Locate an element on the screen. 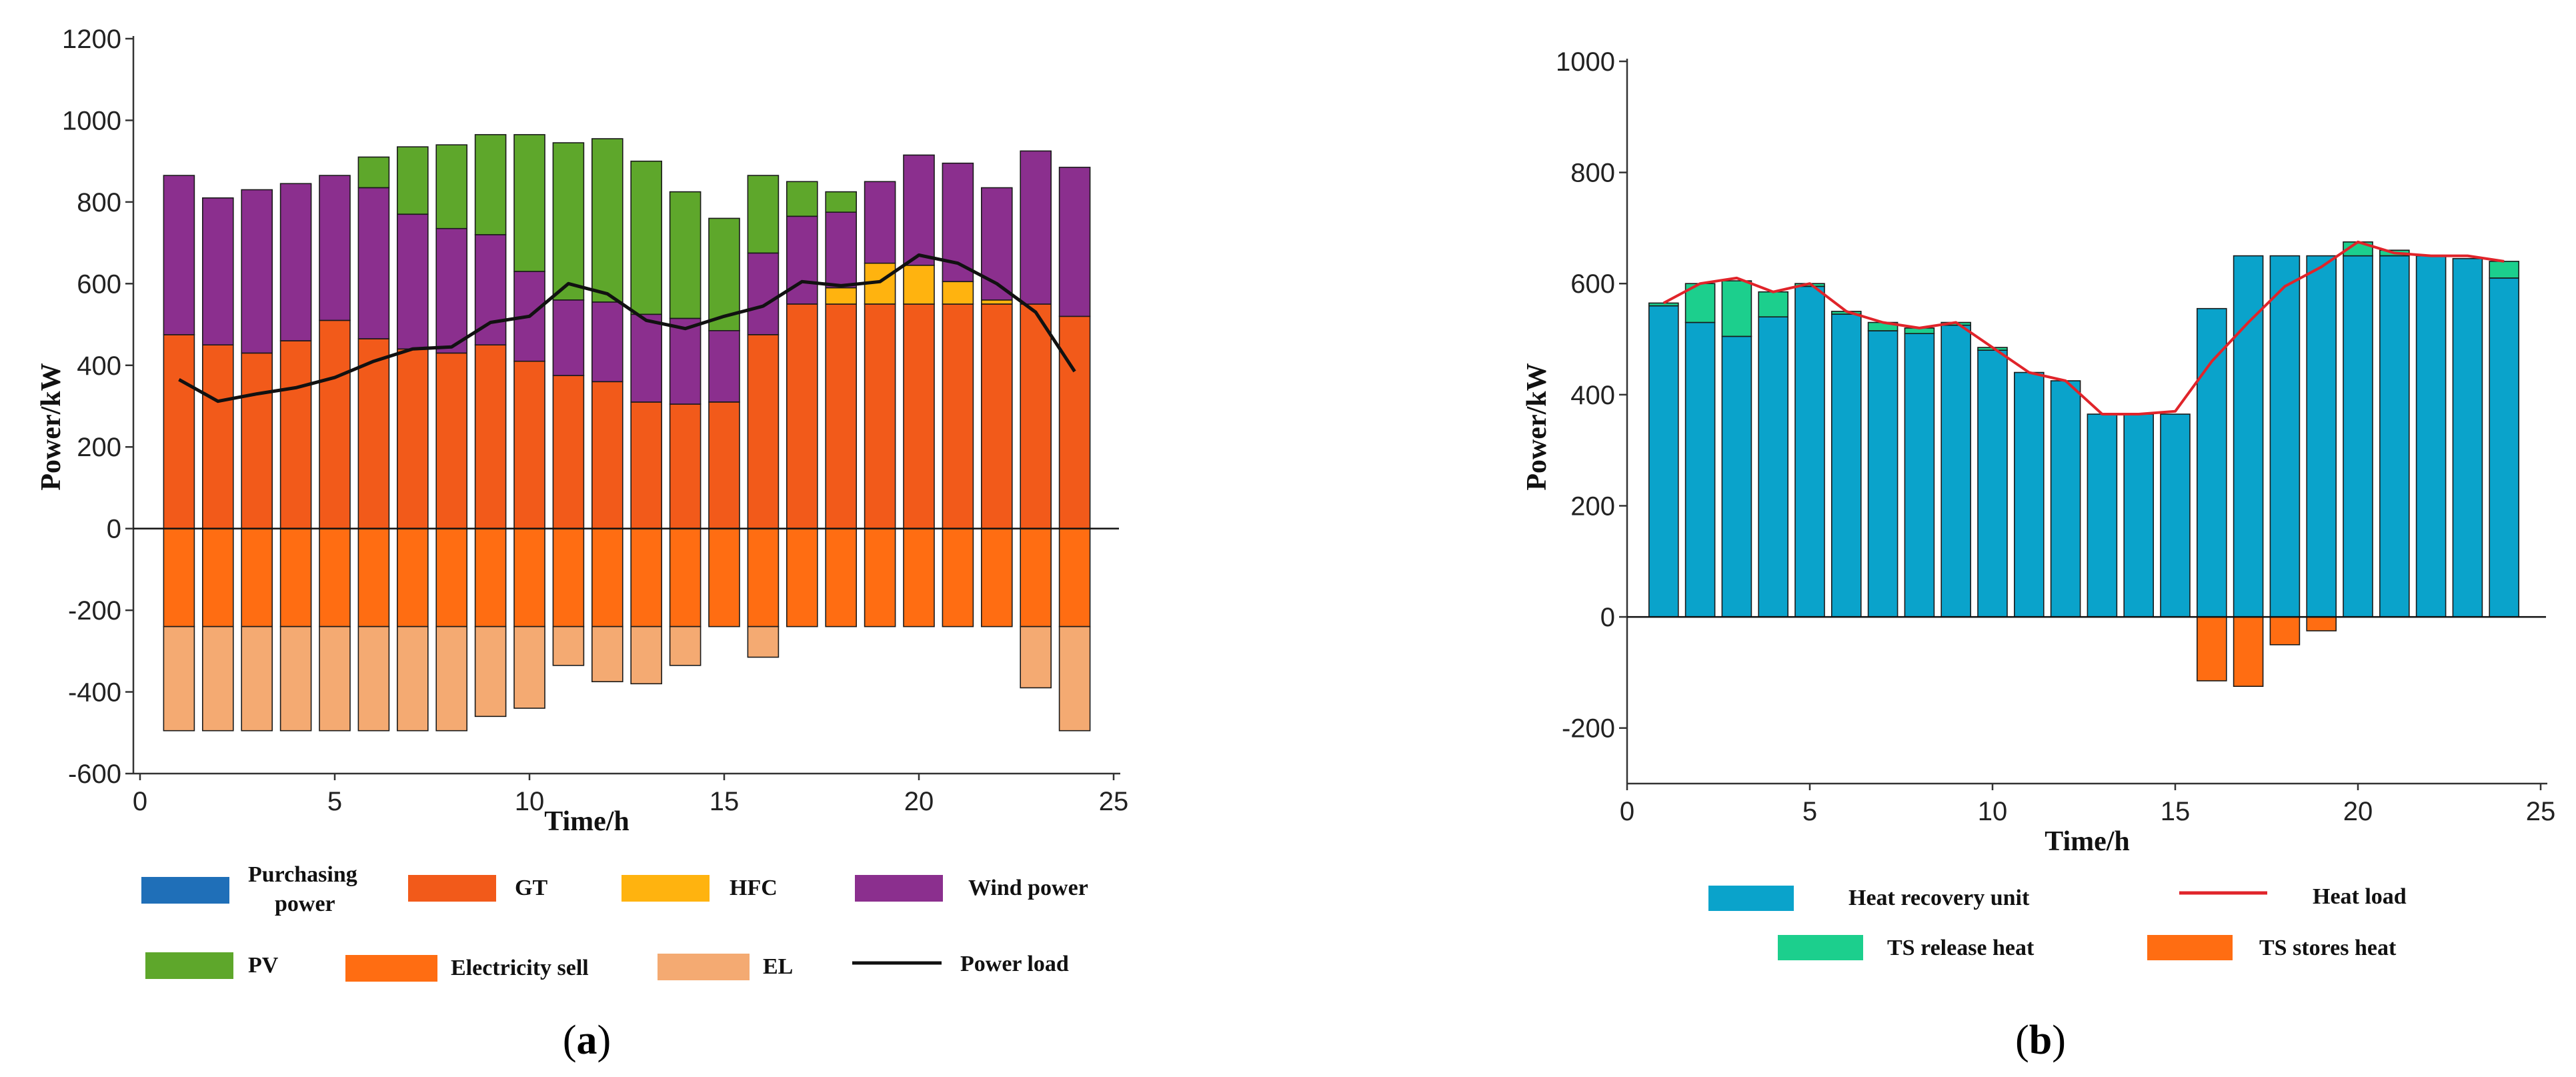 The width and height of the screenshot is (2576, 1077). bar-wind-power-h2 is located at coordinates (217, 271).